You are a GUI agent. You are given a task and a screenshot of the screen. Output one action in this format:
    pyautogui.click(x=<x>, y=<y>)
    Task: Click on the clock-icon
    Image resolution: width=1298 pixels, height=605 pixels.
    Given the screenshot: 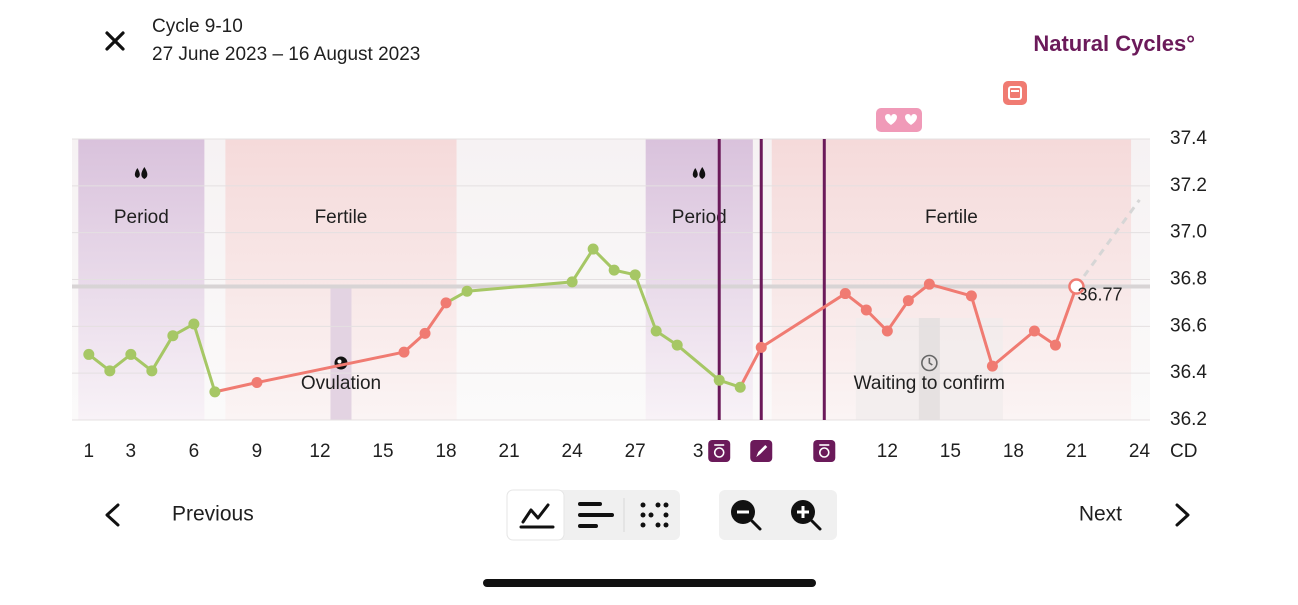 What is the action you would take?
    pyautogui.click(x=929, y=363)
    